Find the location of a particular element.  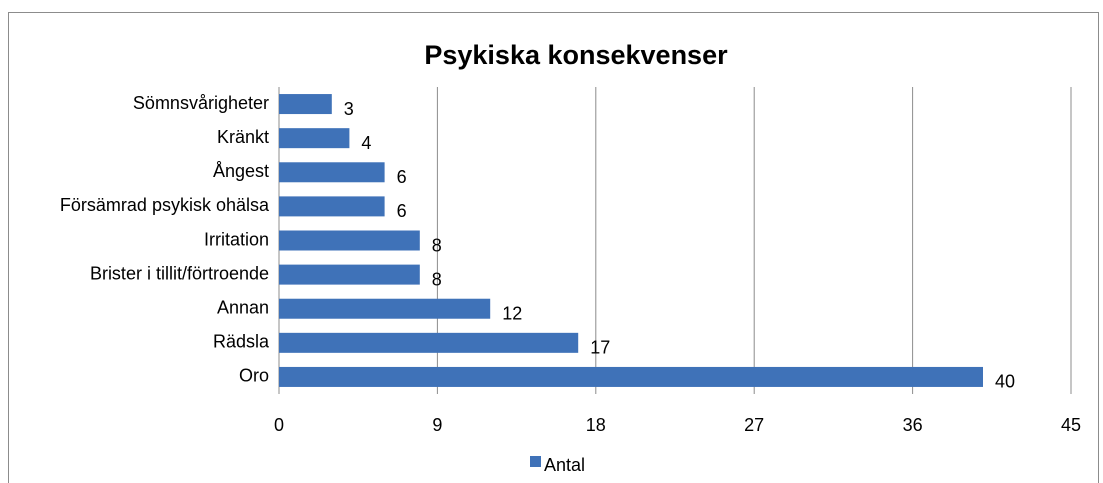

y-tick-label: Försämrad psykisk ohälsa is located at coordinates (165, 205).